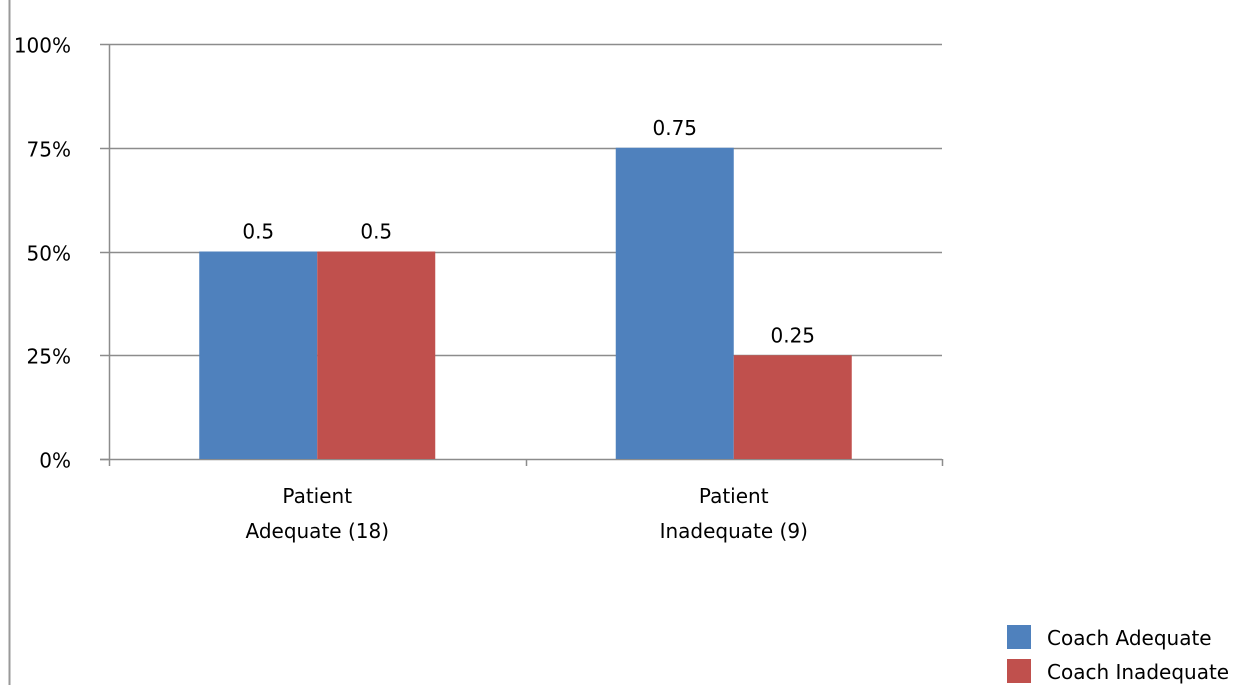 Image resolution: width=1248 pixels, height=689 pixels. What do you see at coordinates (42, 46) in the screenshot?
I see `y-tick-label: 100%` at bounding box center [42, 46].